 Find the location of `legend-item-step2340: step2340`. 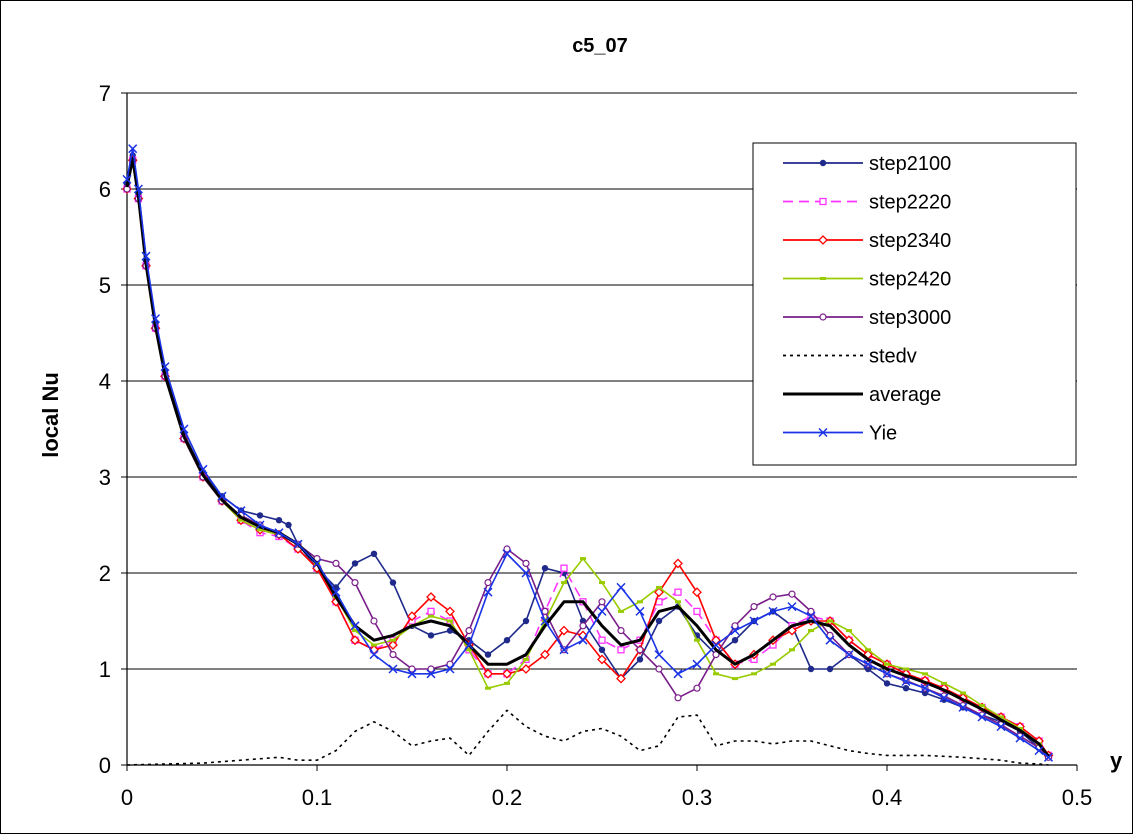

legend-item-step2340: step2340 is located at coordinates (867, 241).